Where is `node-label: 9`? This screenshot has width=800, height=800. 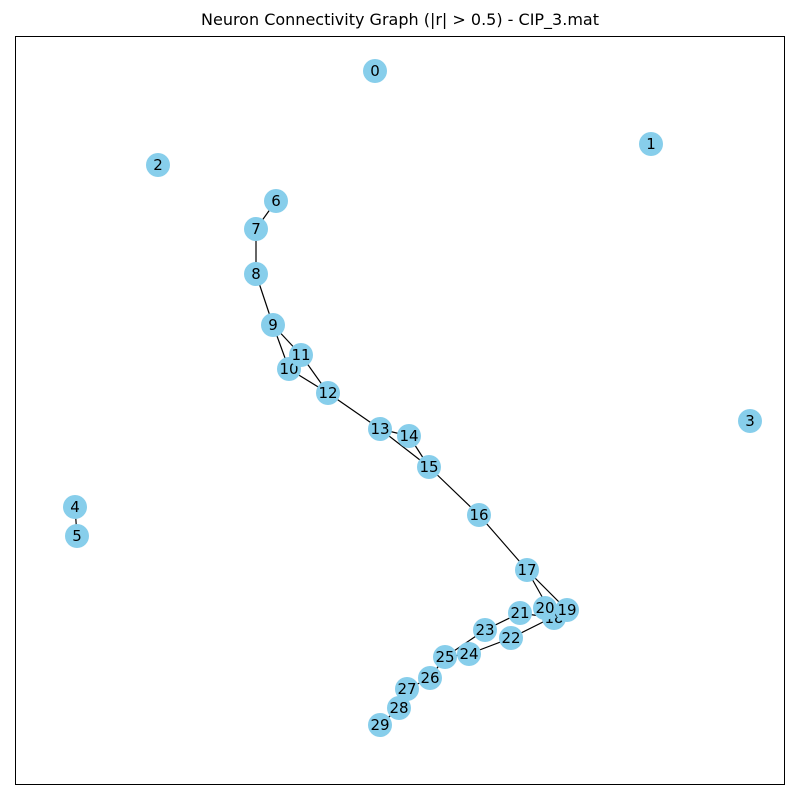 node-label: 9 is located at coordinates (273, 325).